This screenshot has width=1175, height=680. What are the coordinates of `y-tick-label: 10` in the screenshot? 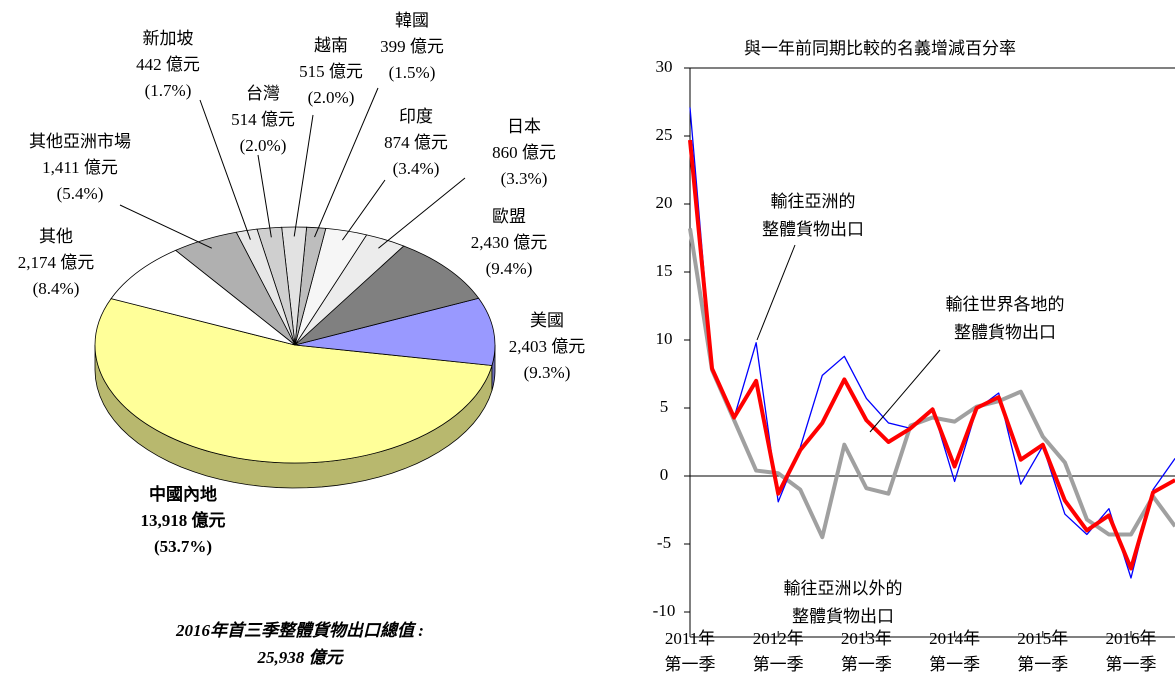 It's located at (664, 338).